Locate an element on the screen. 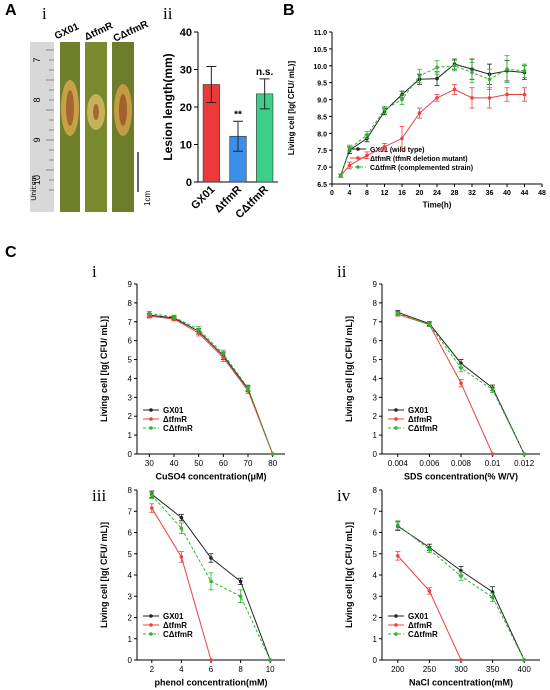 This screenshot has width=550, height=690. photo-strain-label: GX01 is located at coordinates (67, 31).